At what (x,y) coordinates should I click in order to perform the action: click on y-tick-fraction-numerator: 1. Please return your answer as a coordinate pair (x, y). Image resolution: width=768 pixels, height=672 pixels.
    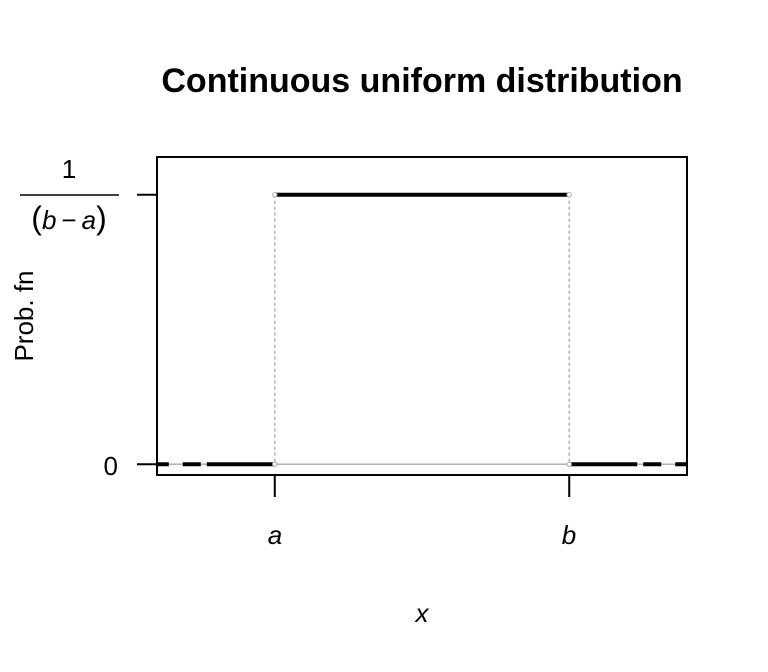
    Looking at the image, I should click on (69, 169).